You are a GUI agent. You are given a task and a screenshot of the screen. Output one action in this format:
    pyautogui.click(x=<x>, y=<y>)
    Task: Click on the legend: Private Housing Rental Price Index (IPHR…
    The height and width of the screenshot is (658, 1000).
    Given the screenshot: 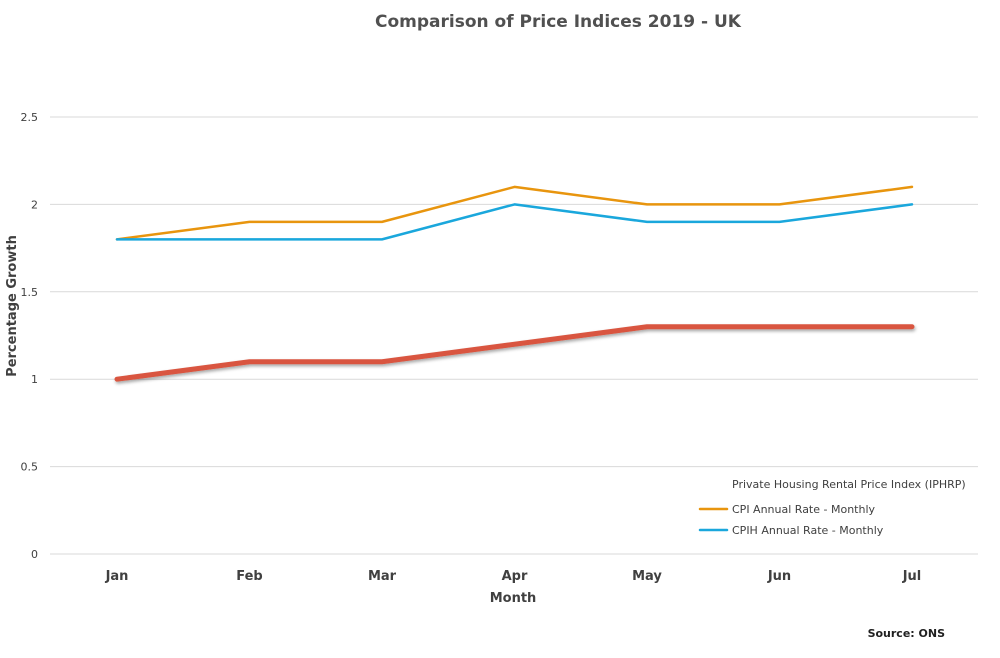 What is the action you would take?
    pyautogui.click(x=831, y=507)
    